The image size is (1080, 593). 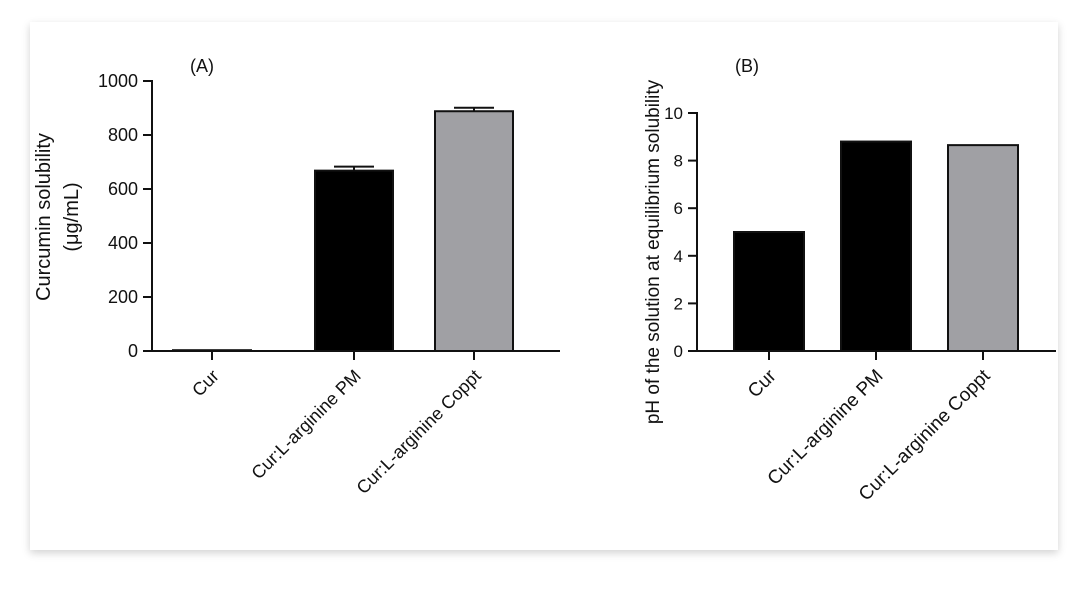 What do you see at coordinates (678, 303) in the screenshot?
I see `panel-b-y-tick-label: 2` at bounding box center [678, 303].